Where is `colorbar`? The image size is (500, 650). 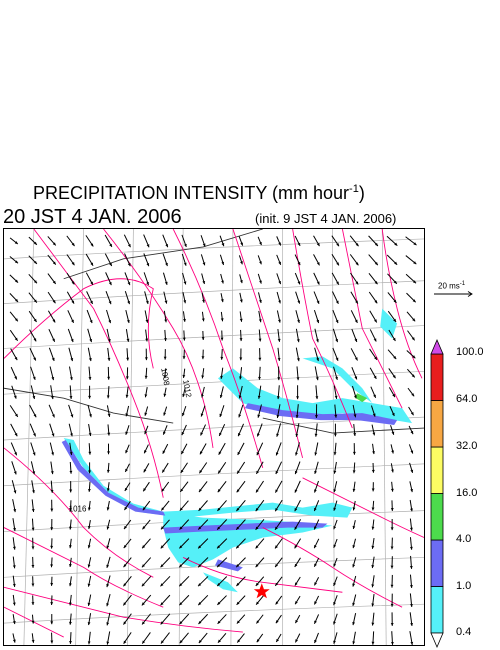
colorbar is located at coordinates (437, 493).